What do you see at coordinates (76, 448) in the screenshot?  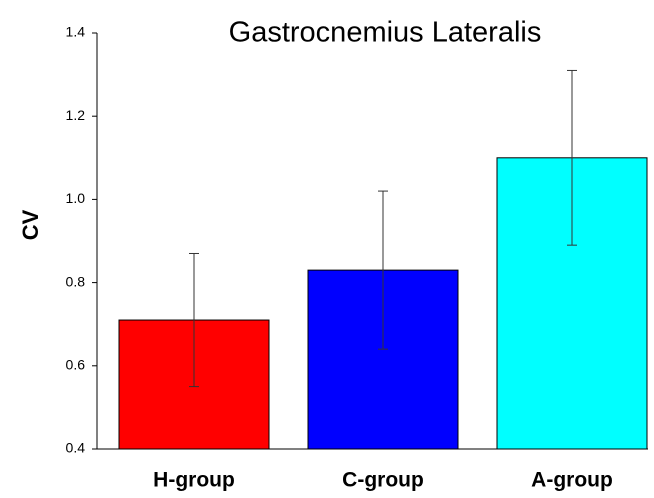 I see `y-tick-label: 0.4` at bounding box center [76, 448].